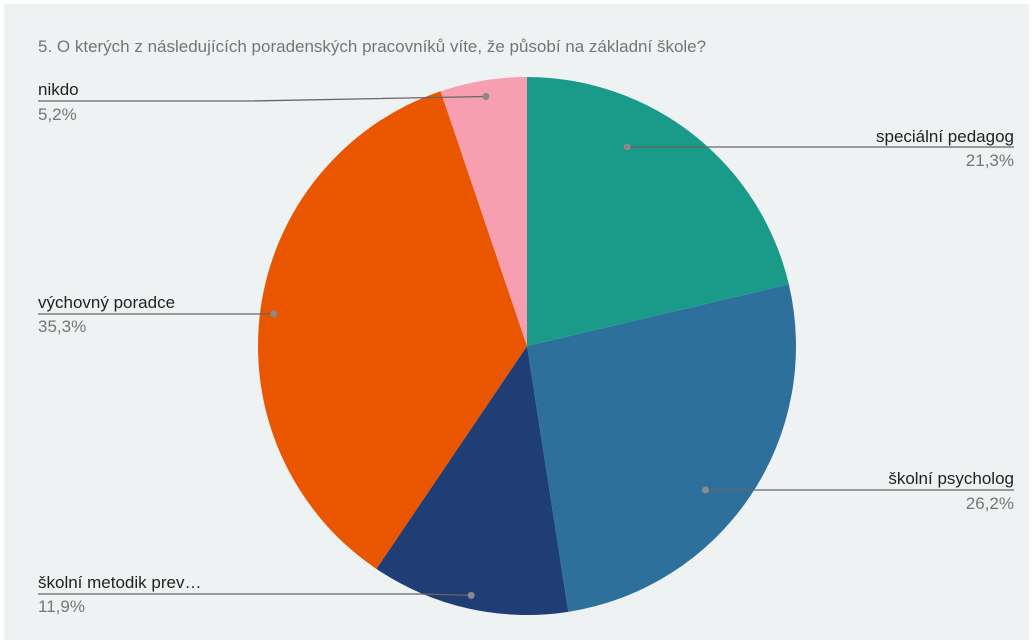 This screenshot has height=644, width=1033. I want to click on slice-value-skolni-psycholog: 26,2%, so click(990, 503).